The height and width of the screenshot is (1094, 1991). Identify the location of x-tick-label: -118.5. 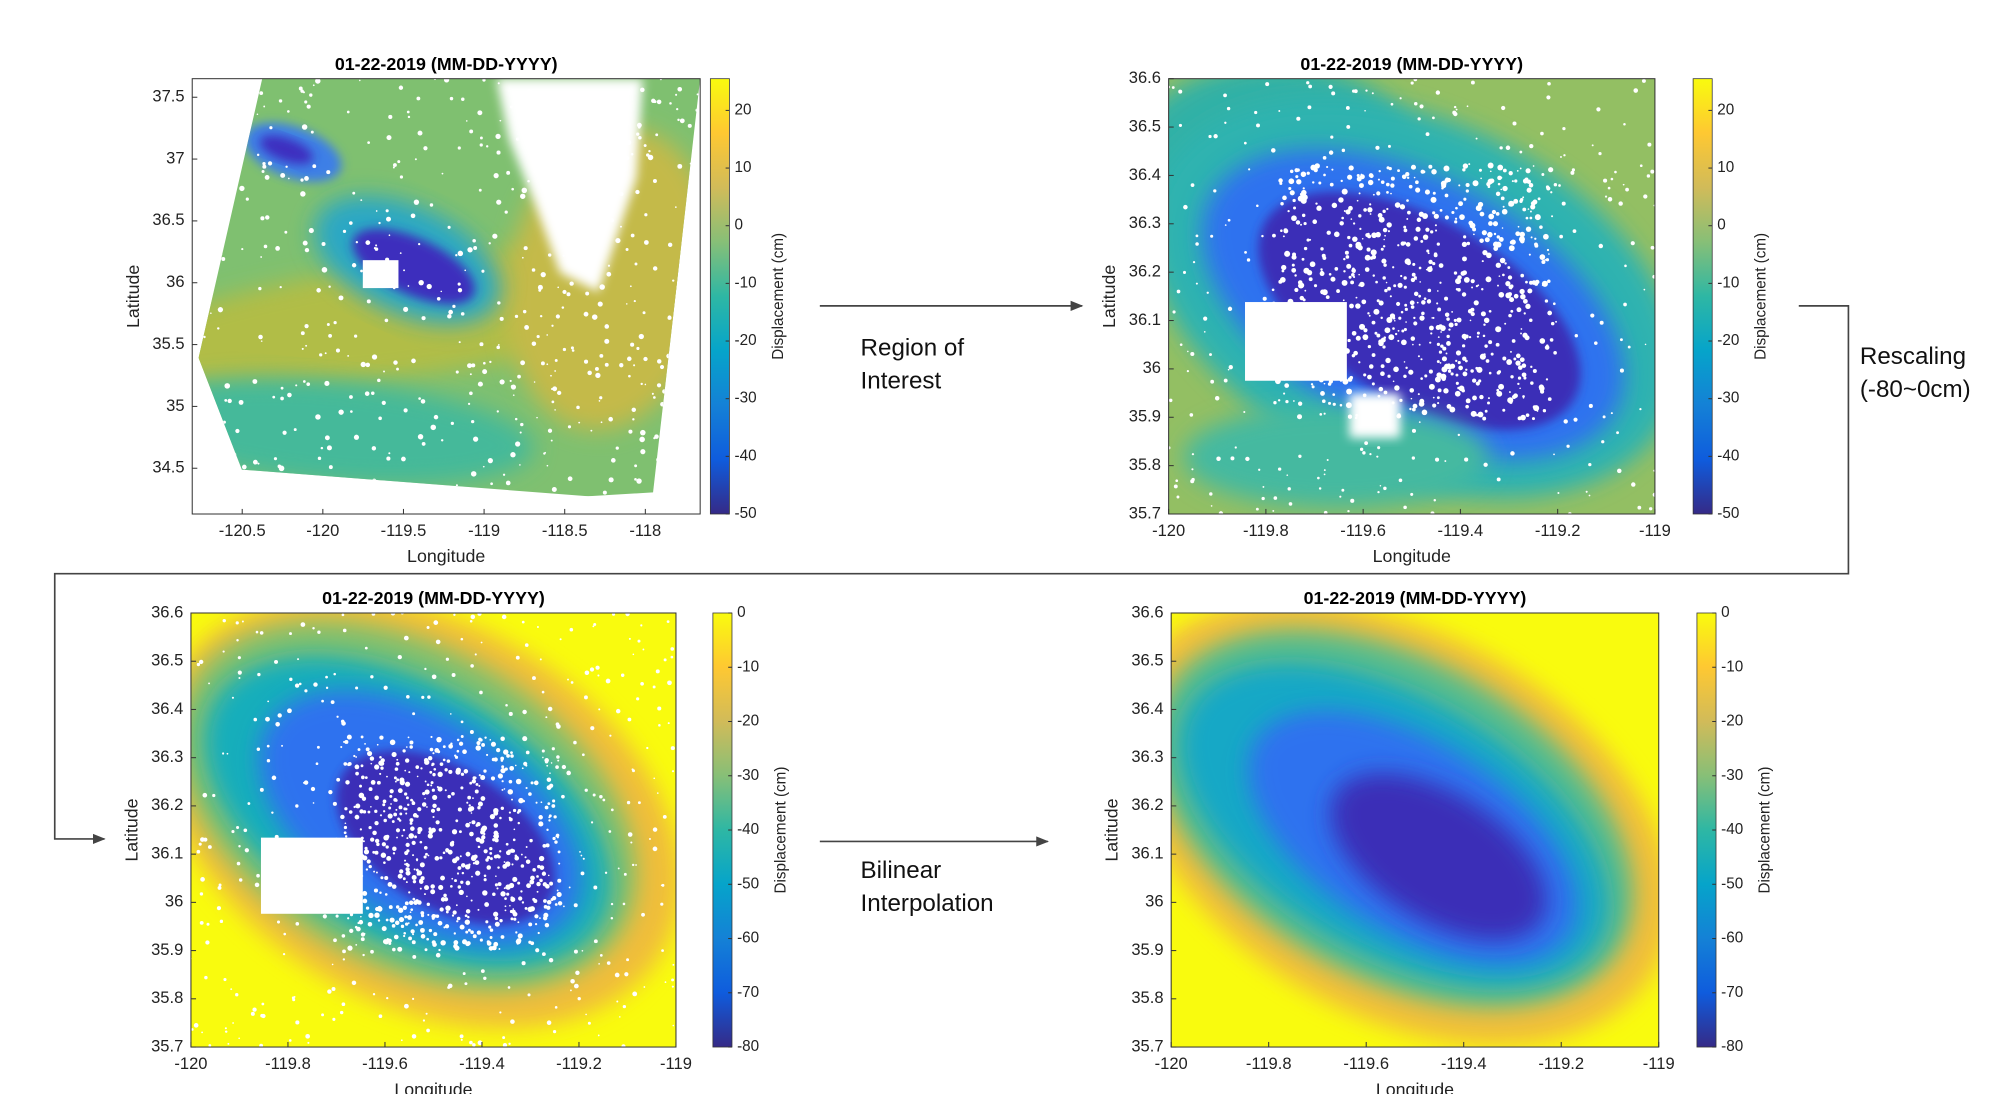
(565, 530).